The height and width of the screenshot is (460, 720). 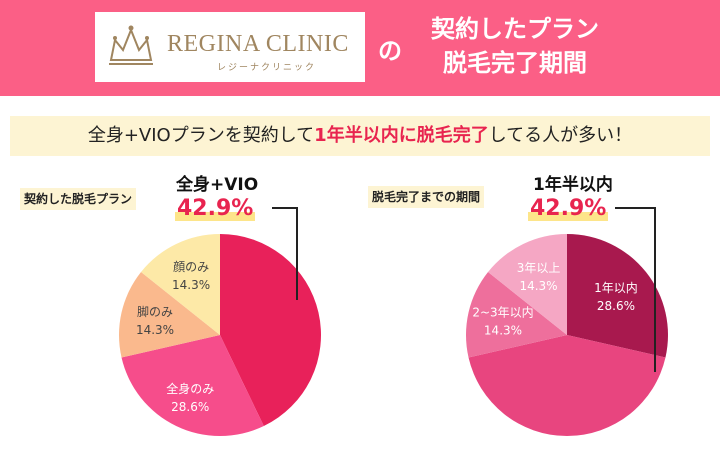 I want to click on header-title: 契約したプラン 脱毛完了期間, so click(x=515, y=46).